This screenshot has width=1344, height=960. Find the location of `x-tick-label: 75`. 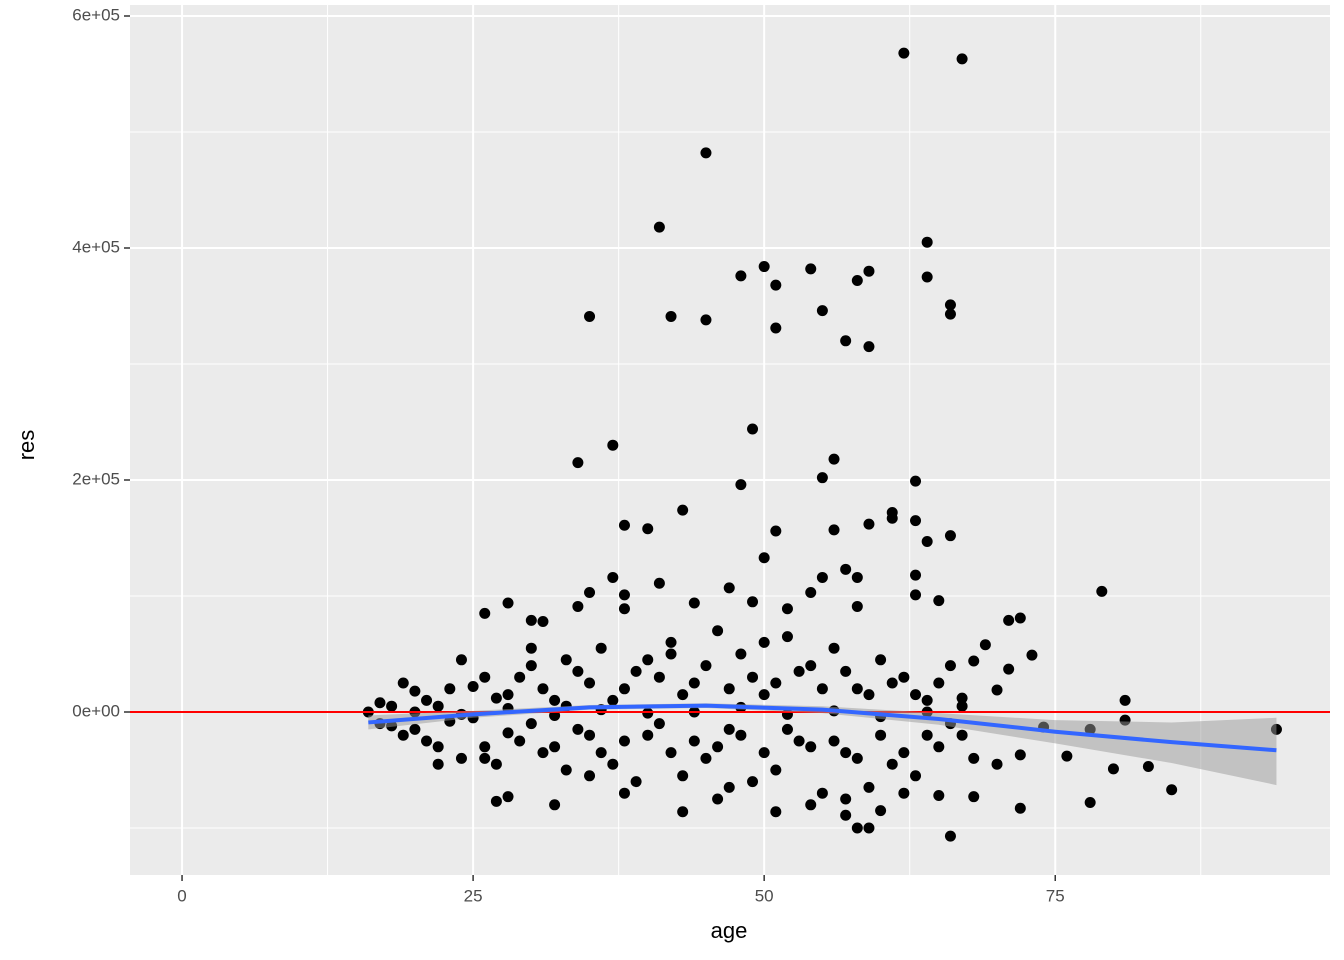

x-tick-label: 75 is located at coordinates (1055, 895).